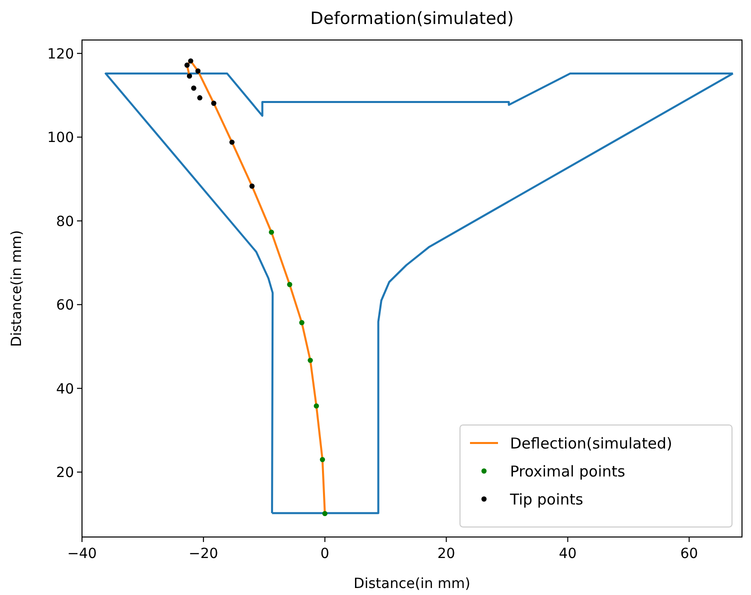 The height and width of the screenshot is (595, 751). Describe the element at coordinates (60, 54) in the screenshot. I see `y-tick-label: 120` at that location.